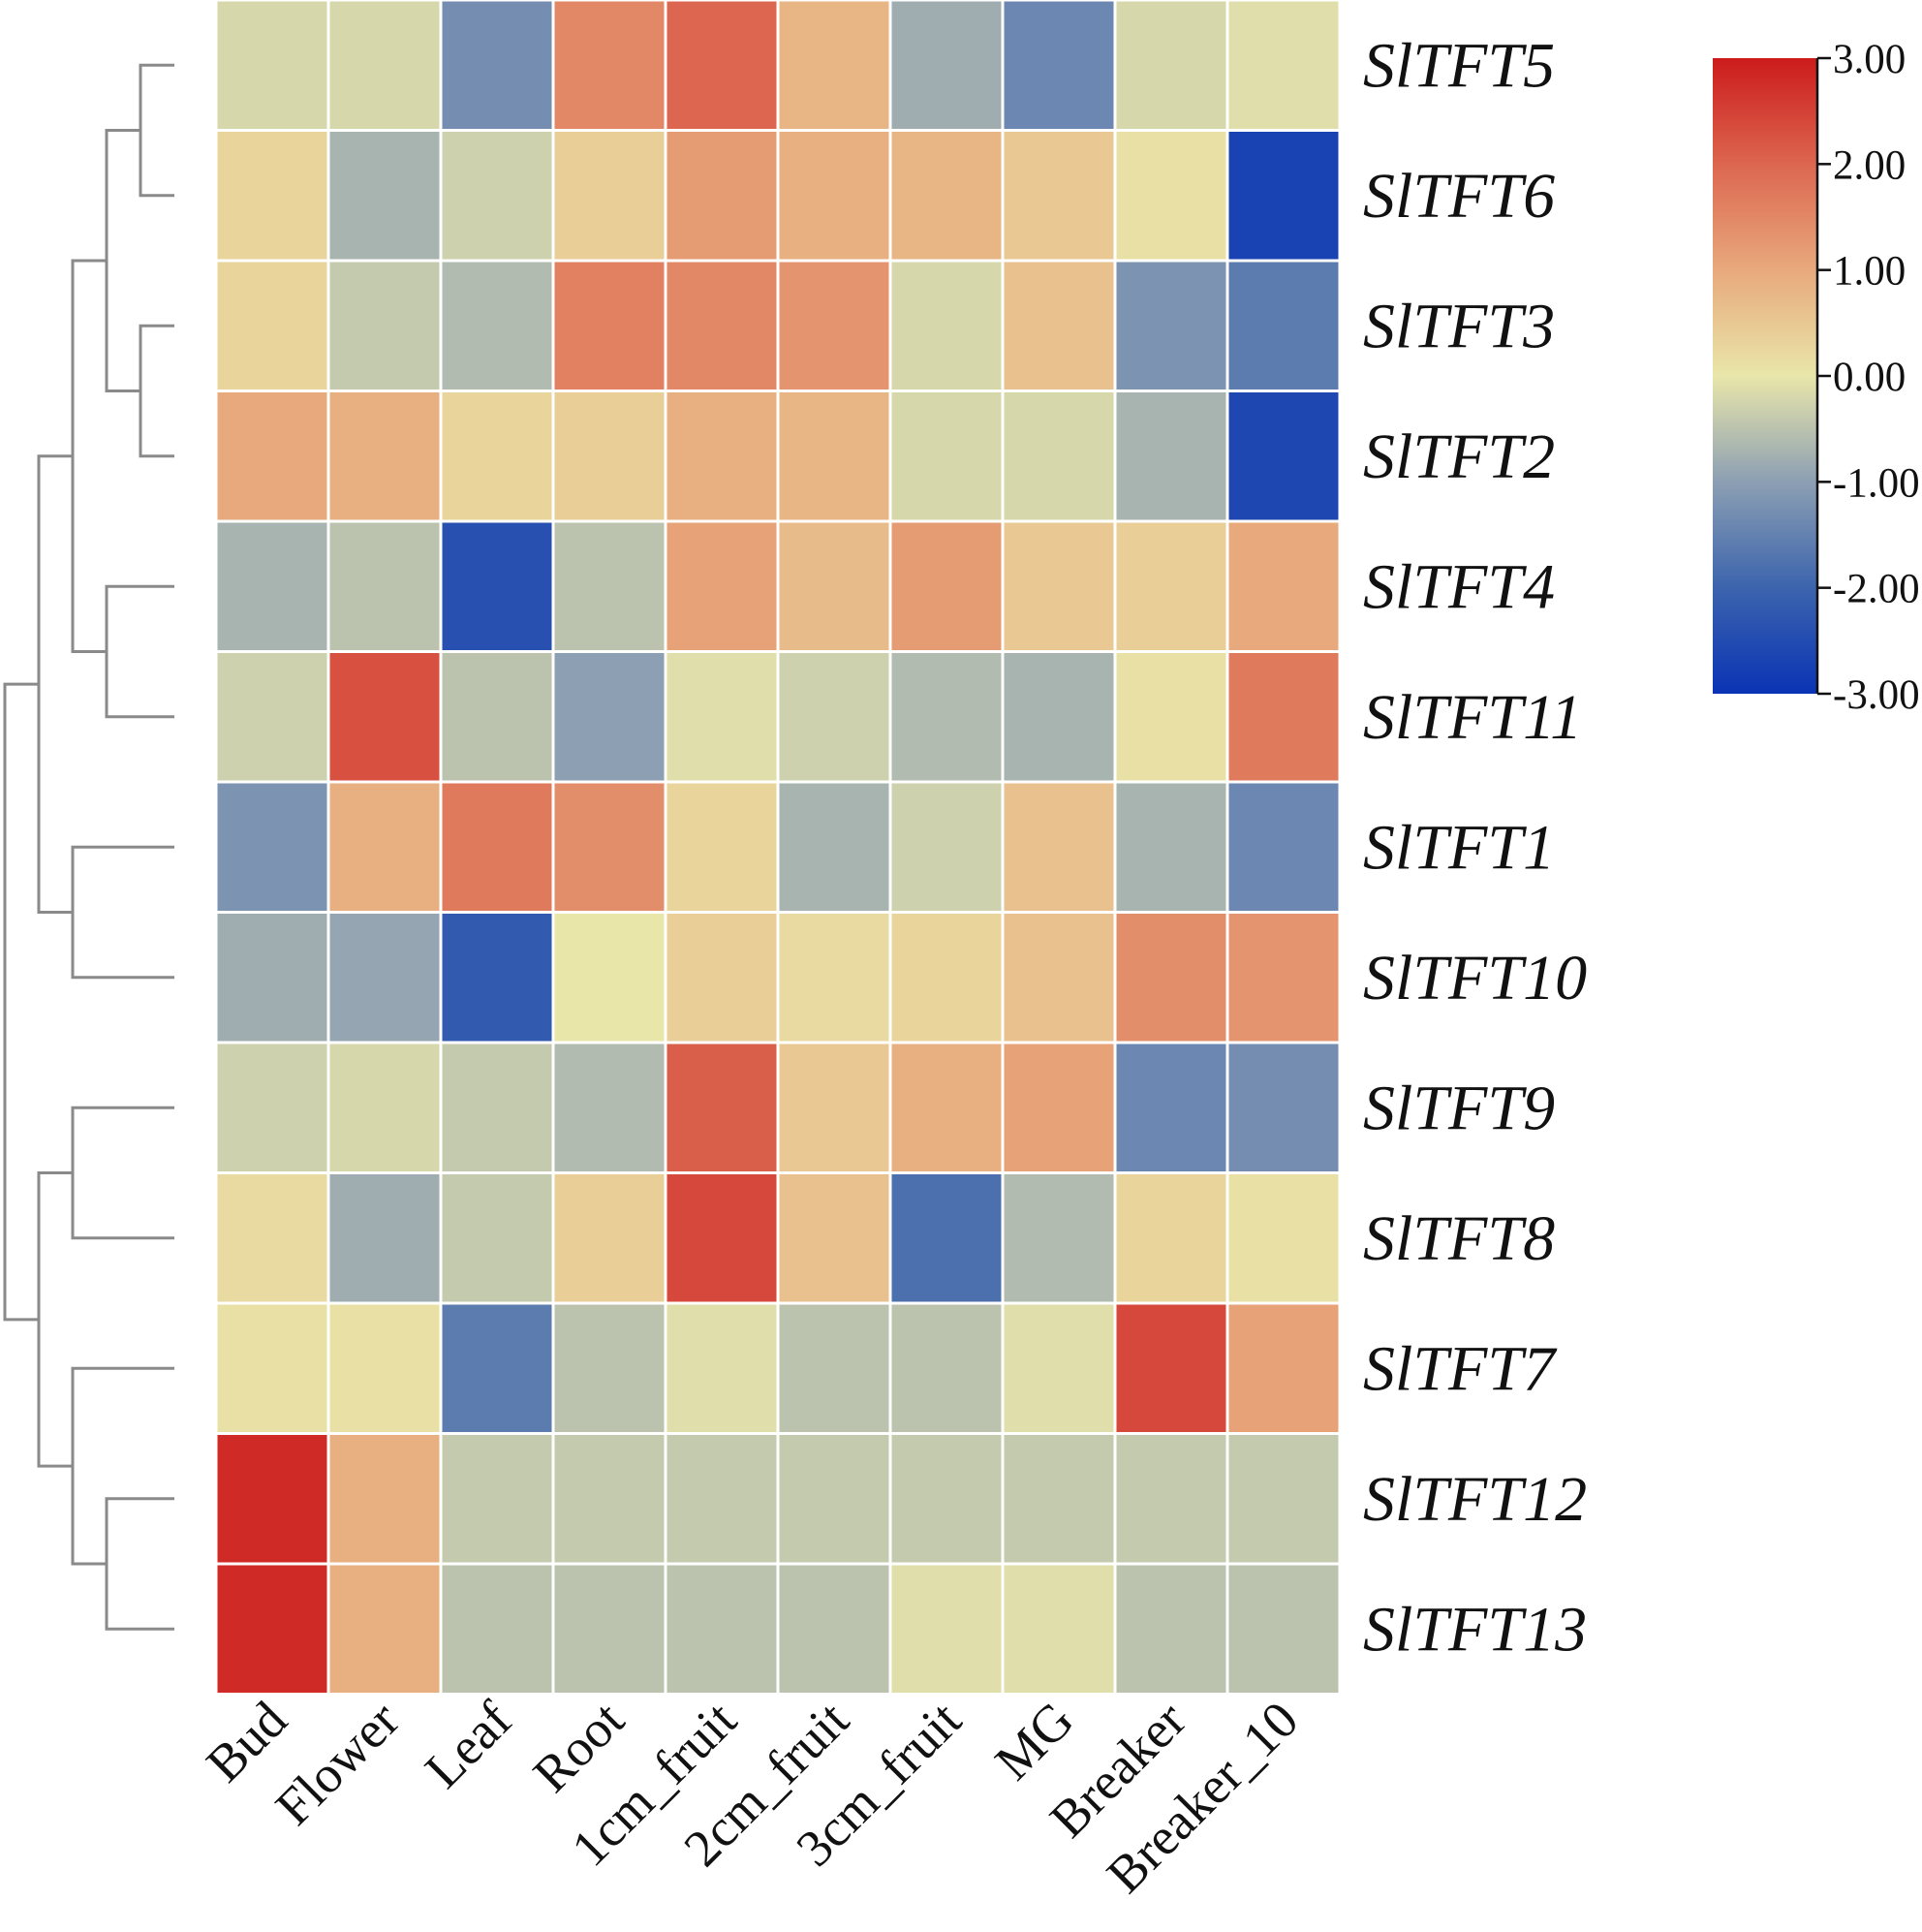 This screenshot has width=1922, height=1932. I want to click on colorbar-tick-label: 2.00, so click(1869, 165).